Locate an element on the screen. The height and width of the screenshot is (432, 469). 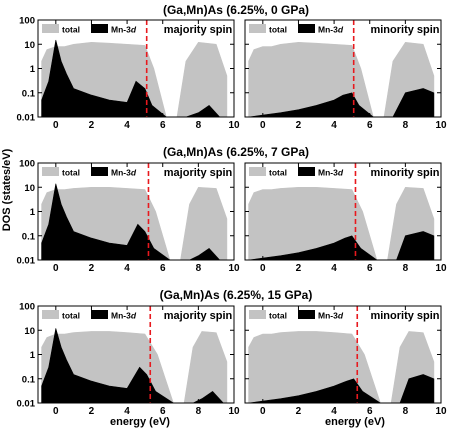
y-axis-label: DOS (states/eV) is located at coordinates (7, 189).